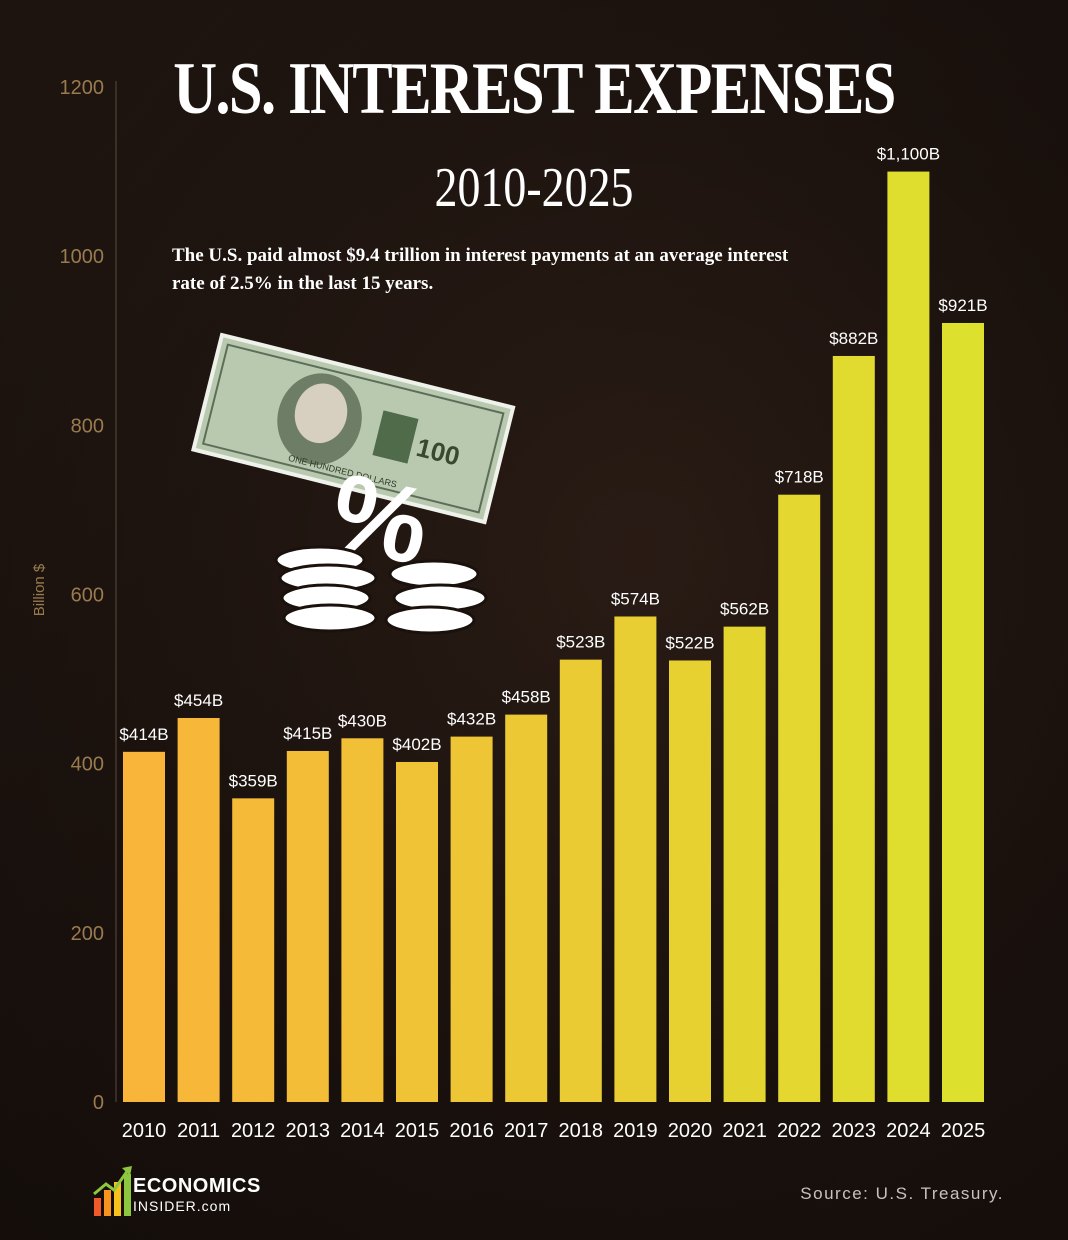  I want to click on x-tick-label: 2020, so click(690, 1131).